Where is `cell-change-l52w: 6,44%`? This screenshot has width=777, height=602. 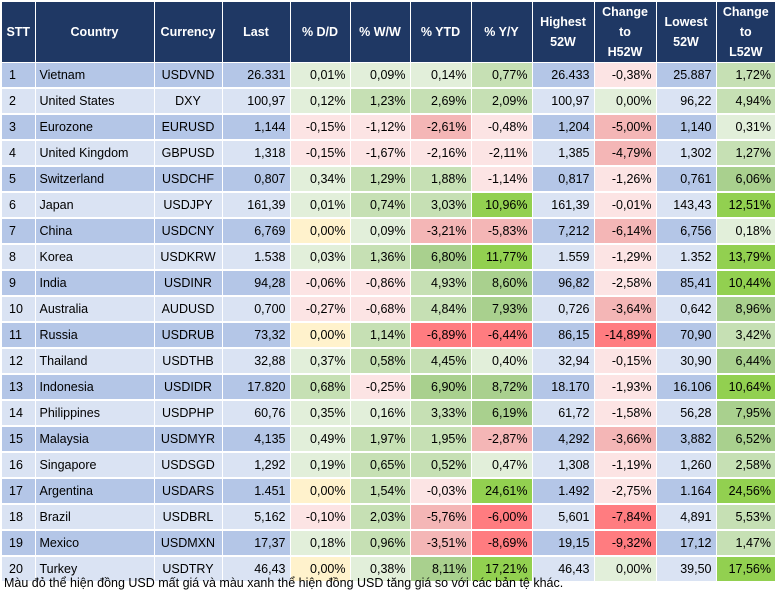 cell-change-l52w: 6,44% is located at coordinates (745, 361).